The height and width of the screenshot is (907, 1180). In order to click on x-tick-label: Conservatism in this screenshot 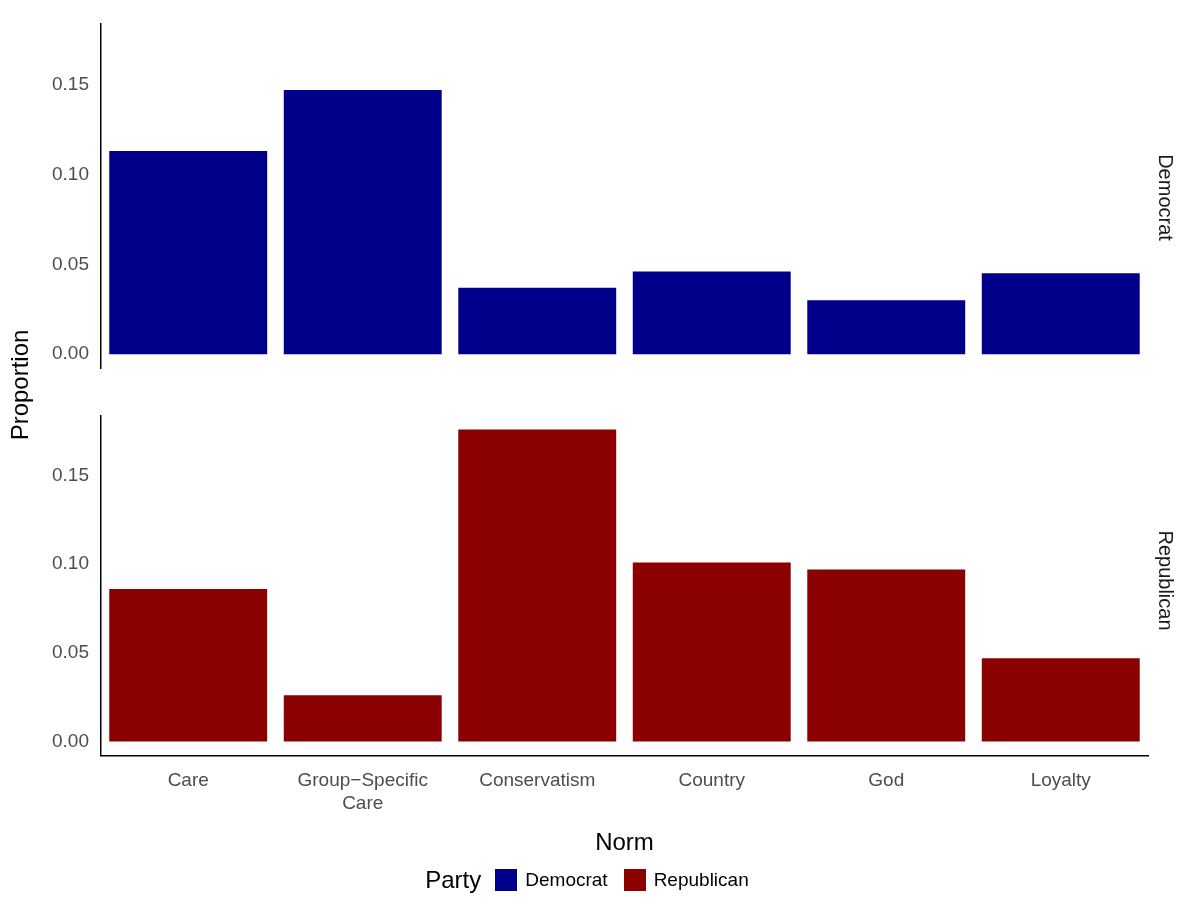, I will do `click(537, 780)`.